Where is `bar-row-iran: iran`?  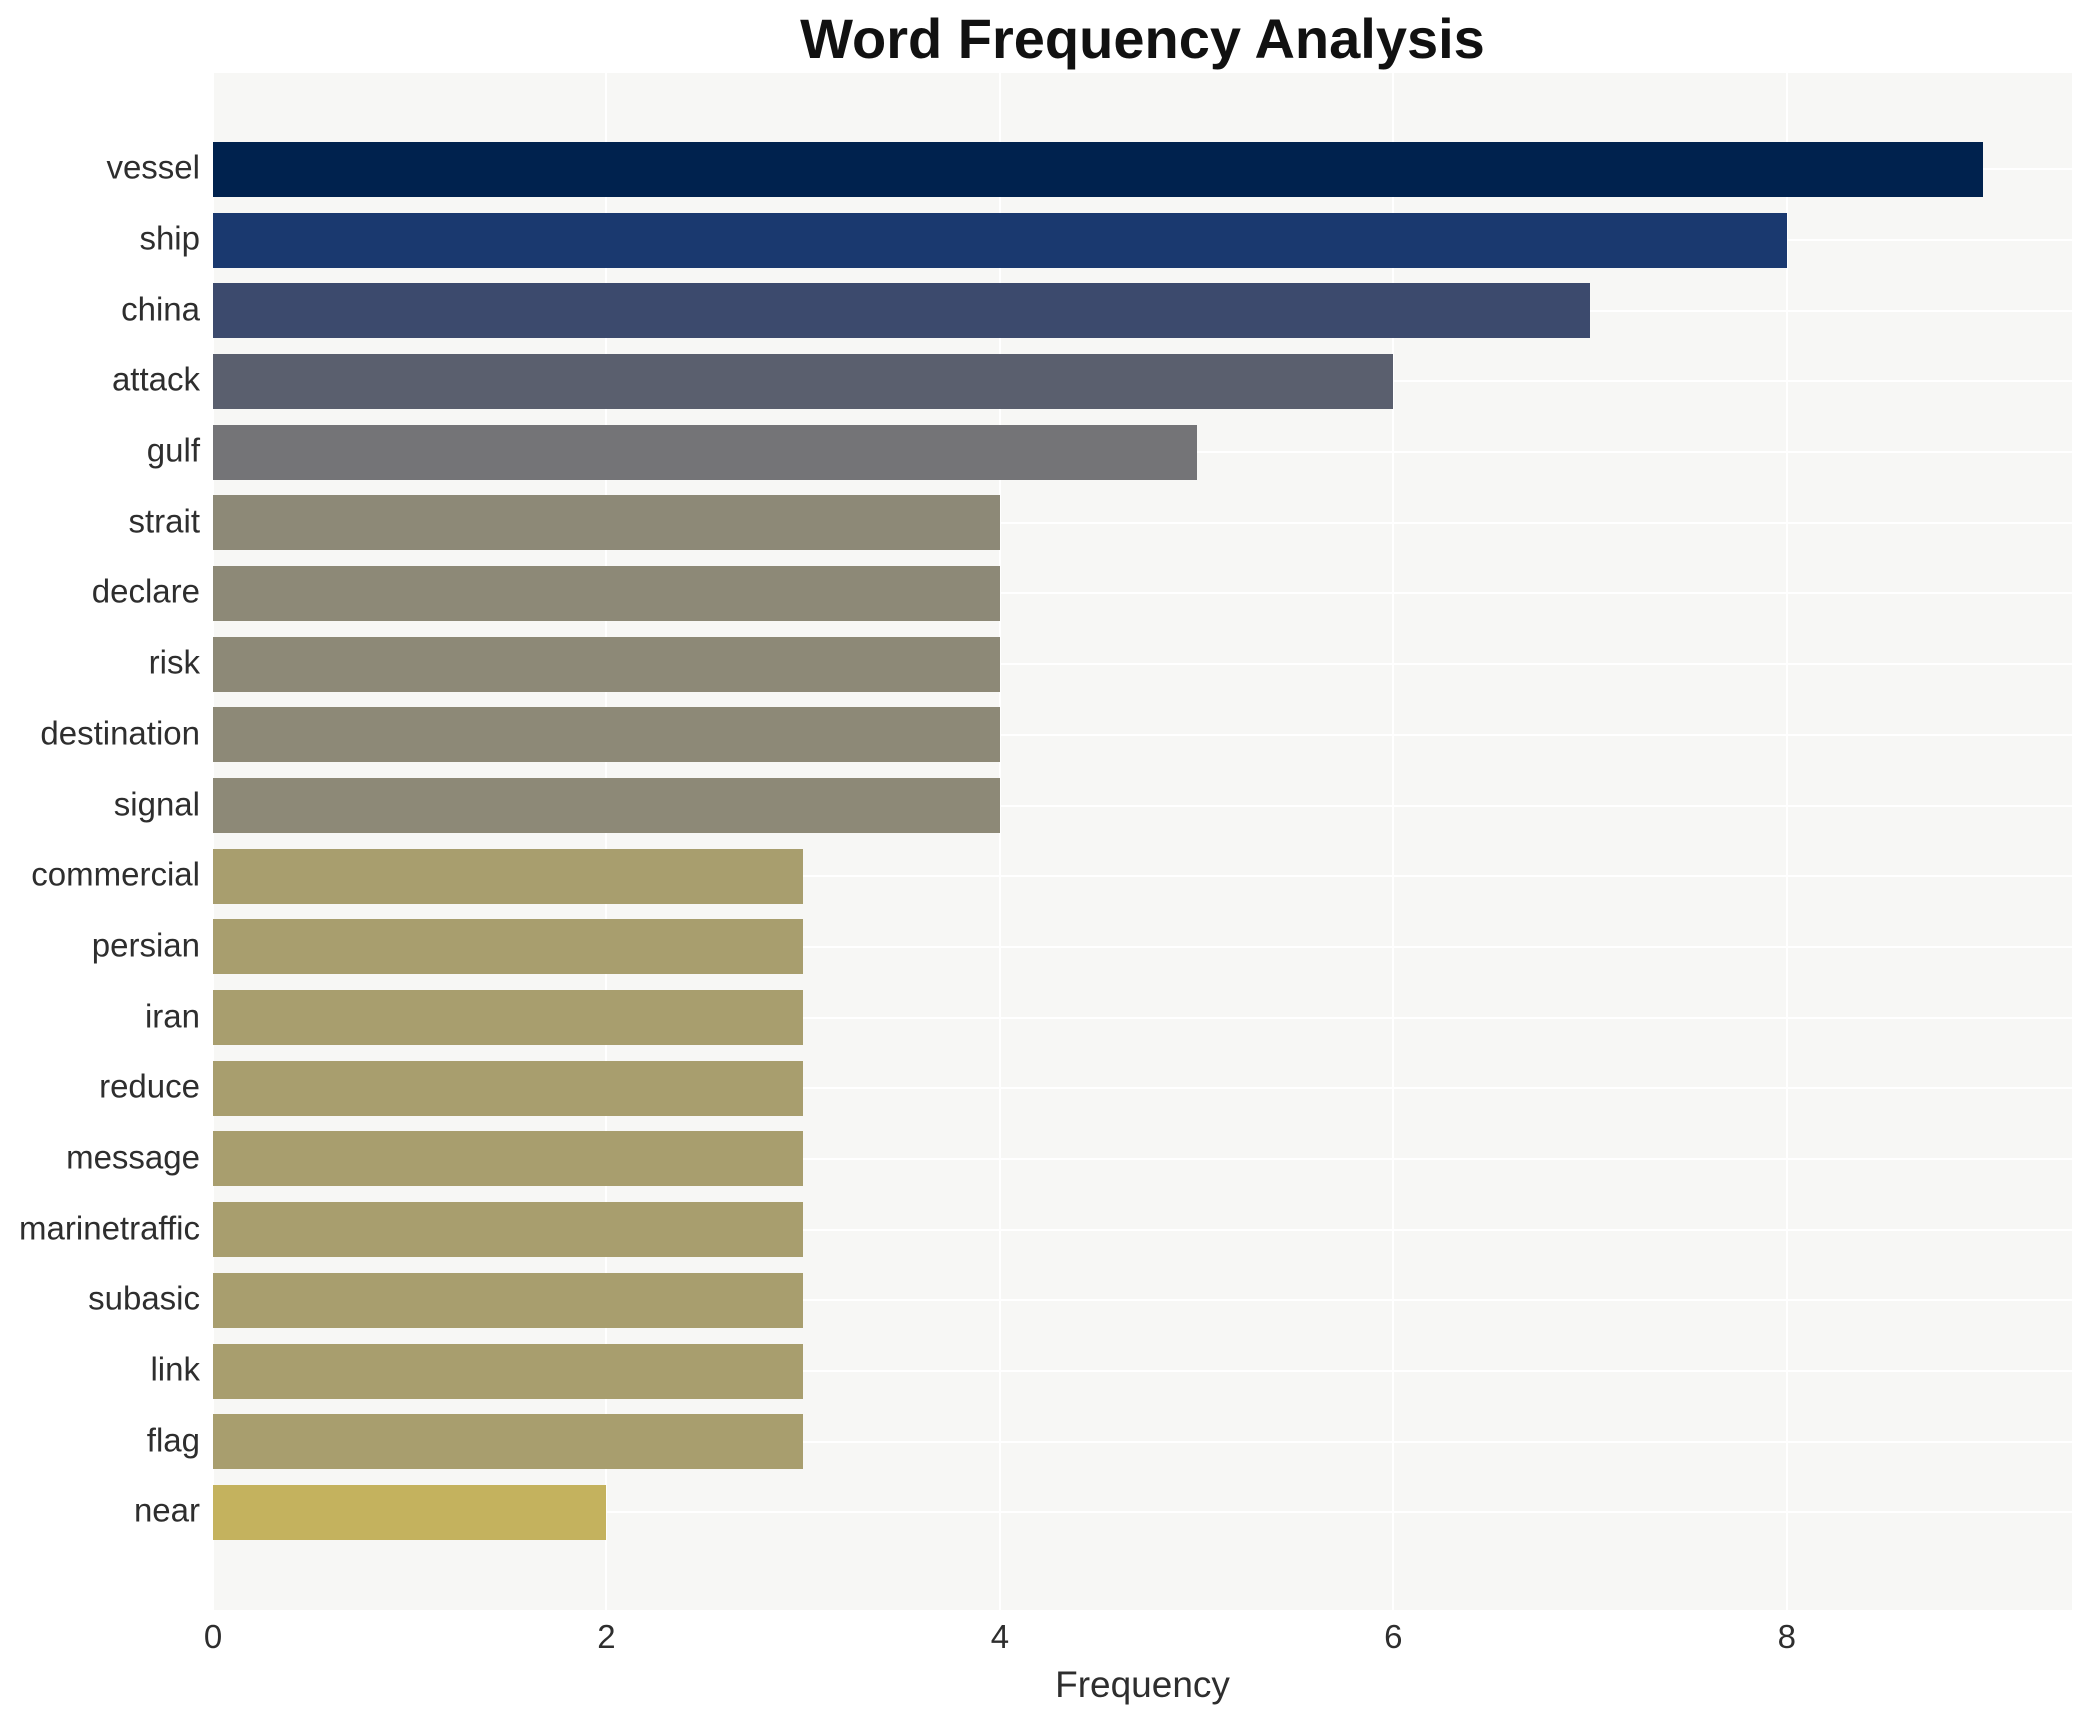 bar-row-iran: iran is located at coordinates (1108, 1017).